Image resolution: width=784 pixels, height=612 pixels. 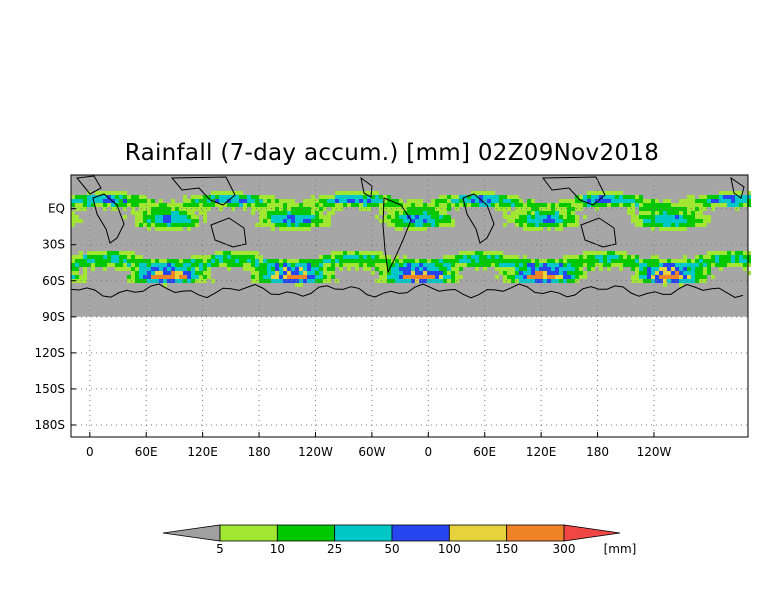 What do you see at coordinates (49, 353) in the screenshot?
I see `y-tick-label: 120S` at bounding box center [49, 353].